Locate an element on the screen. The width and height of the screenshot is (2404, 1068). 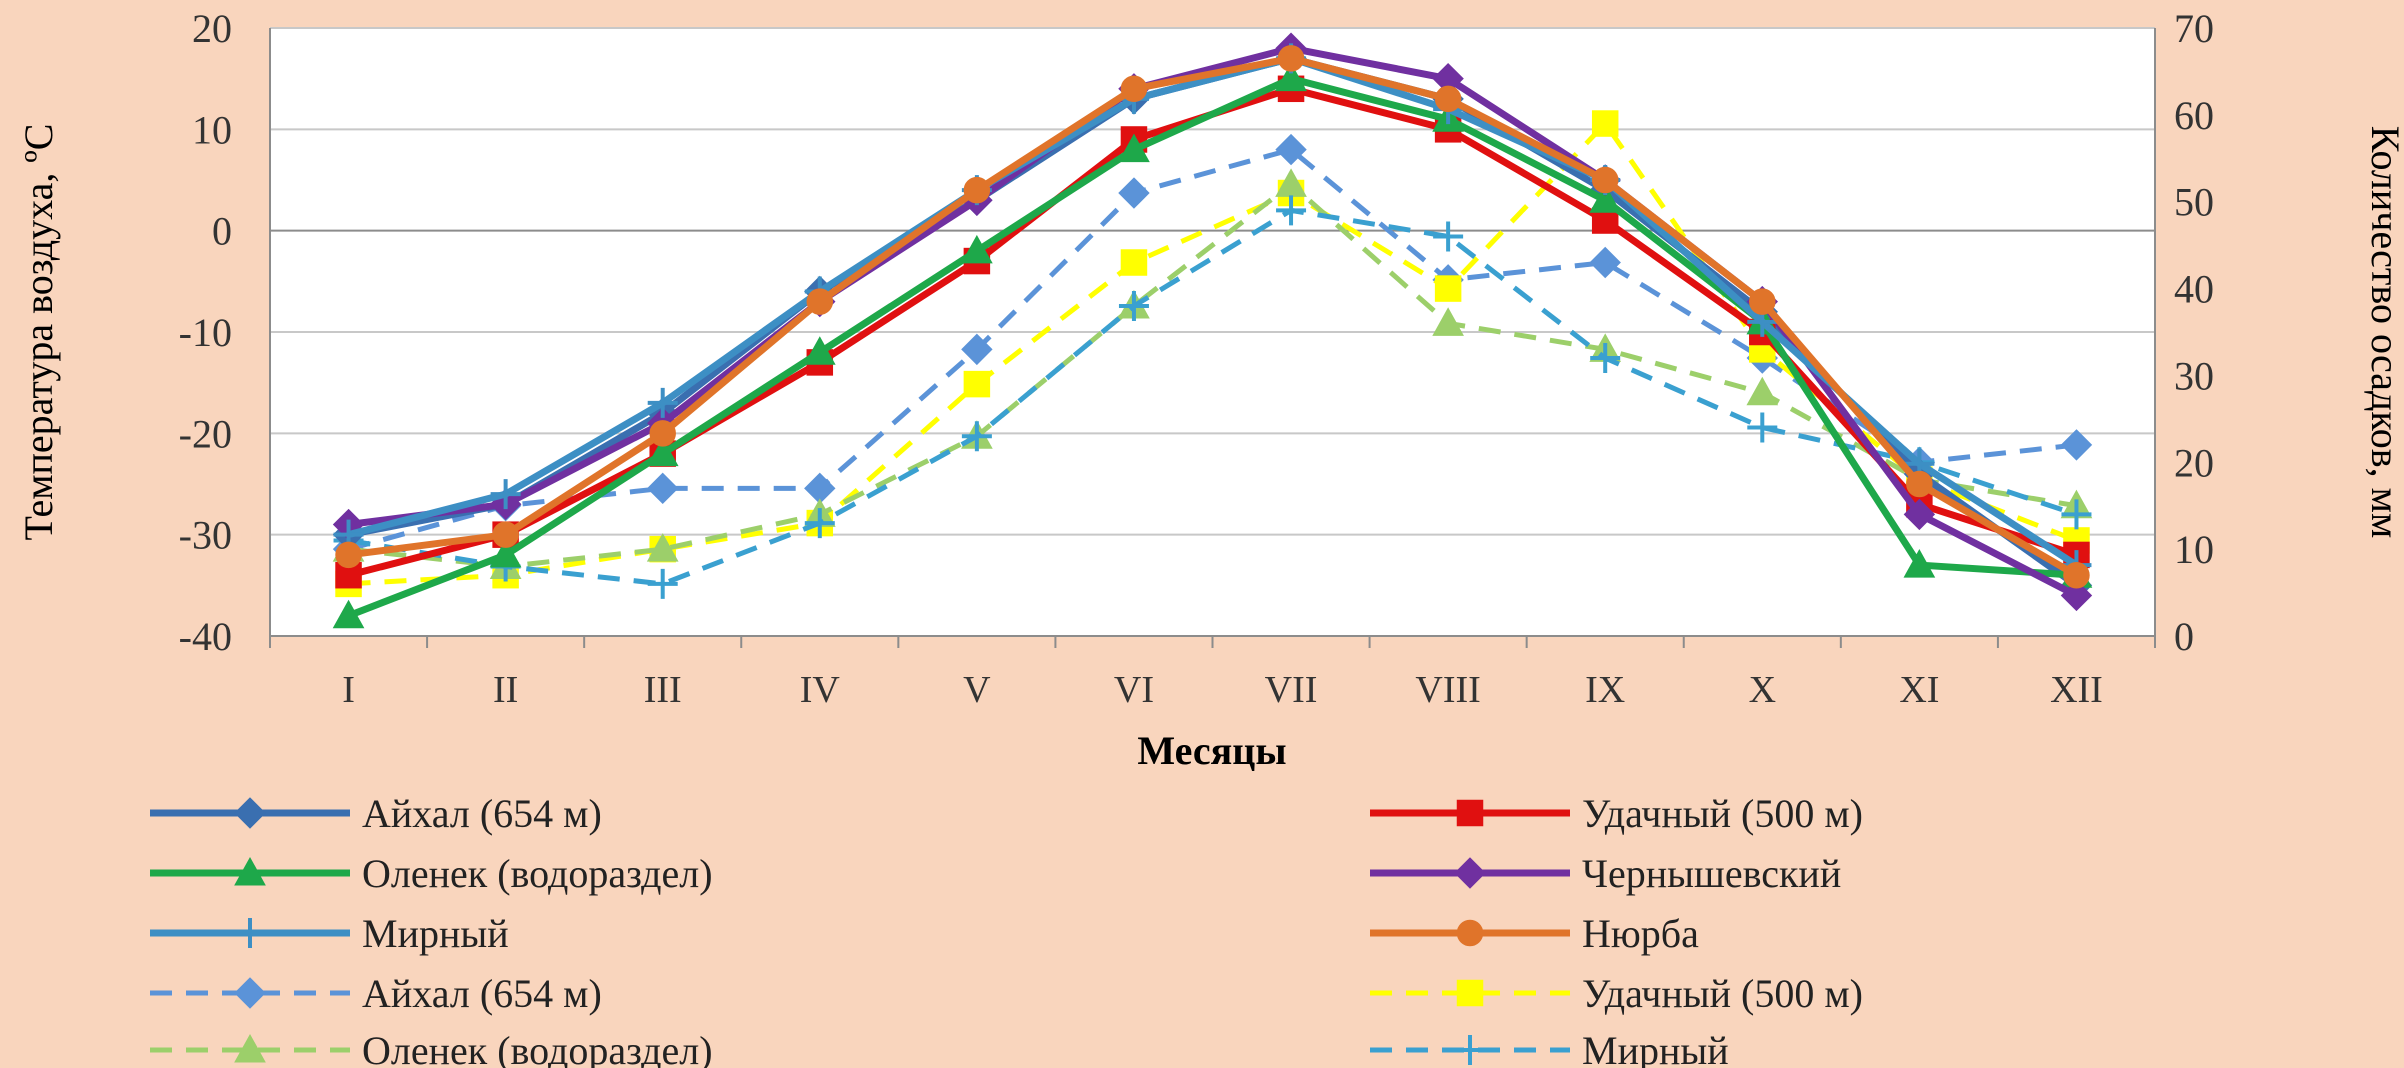
x-tick-label: XI is located at coordinates (1919, 690).